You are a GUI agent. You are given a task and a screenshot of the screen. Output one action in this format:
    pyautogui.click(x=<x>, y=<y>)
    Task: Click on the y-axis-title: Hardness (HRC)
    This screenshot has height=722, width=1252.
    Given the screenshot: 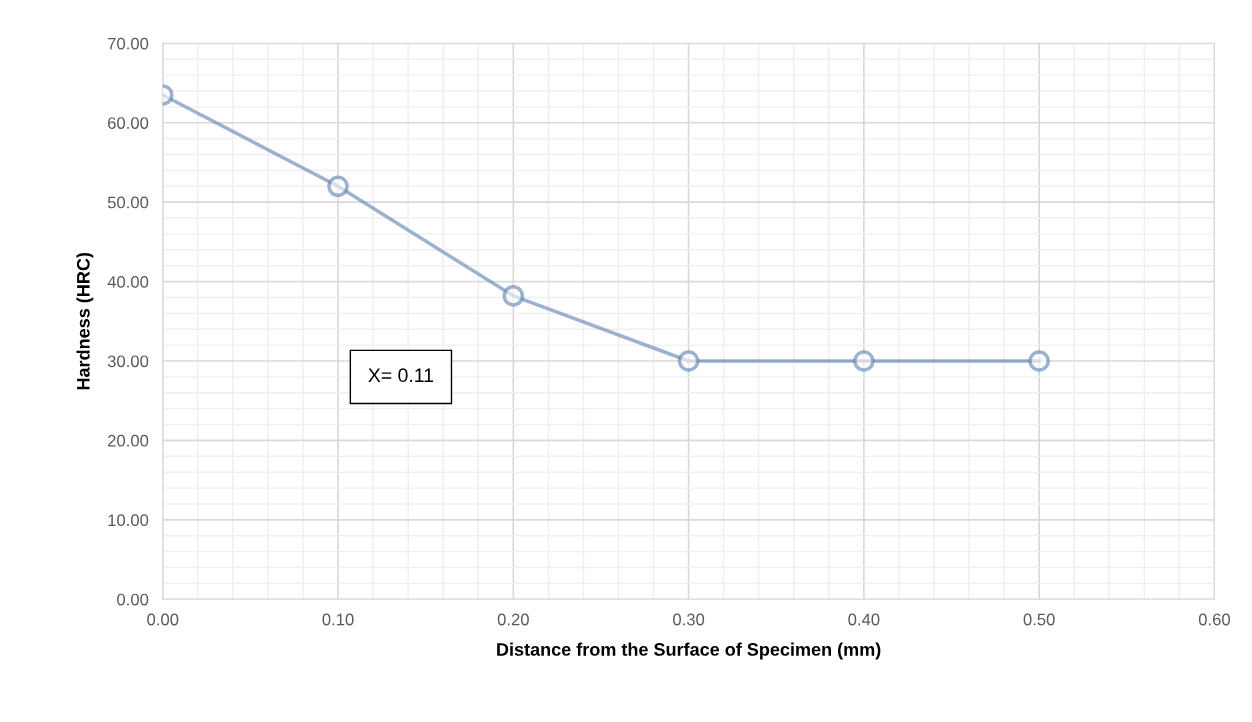 What is the action you would take?
    pyautogui.click(x=85, y=321)
    